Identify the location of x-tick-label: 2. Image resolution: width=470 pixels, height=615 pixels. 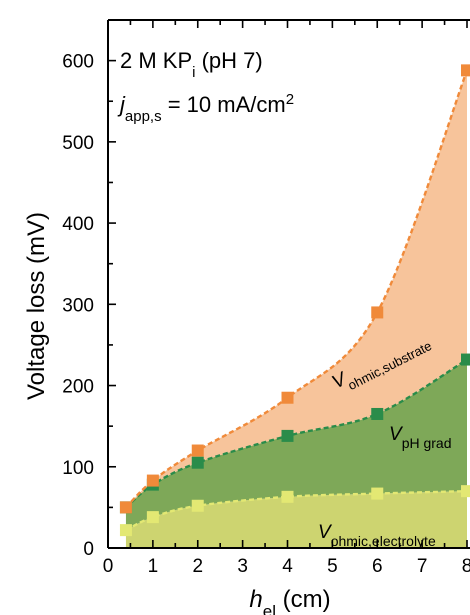
(197, 566).